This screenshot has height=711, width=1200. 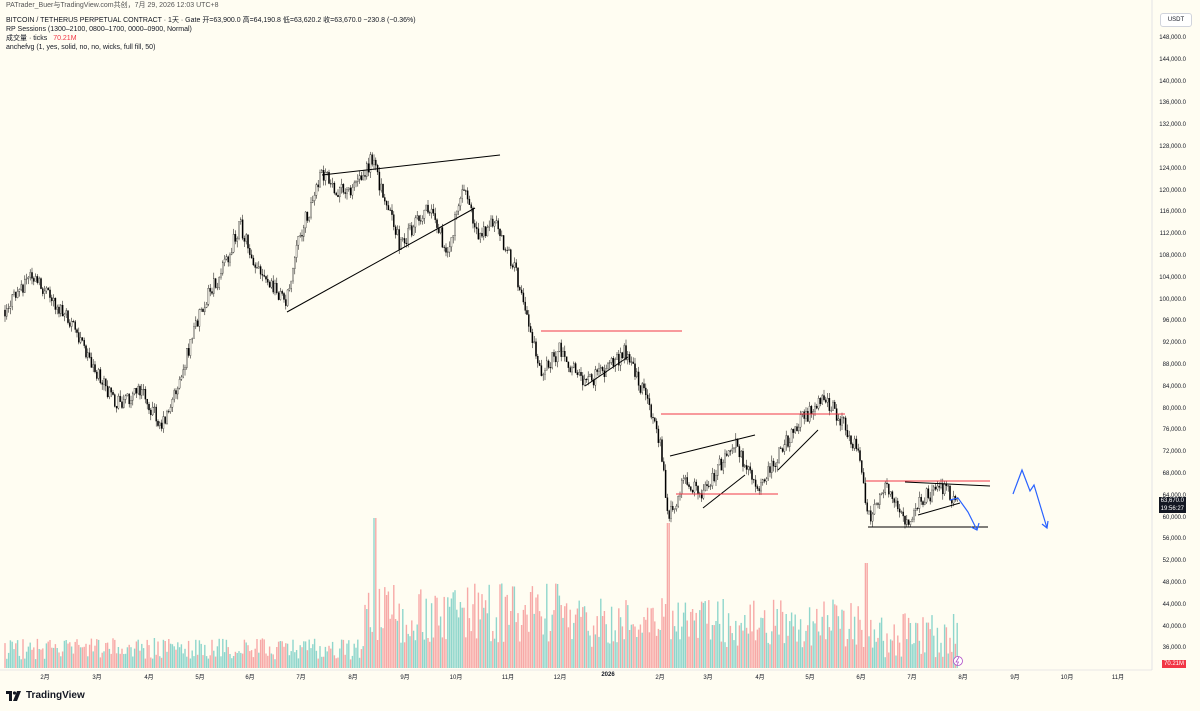 I want to click on flag4-support-line, so click(x=939, y=509).